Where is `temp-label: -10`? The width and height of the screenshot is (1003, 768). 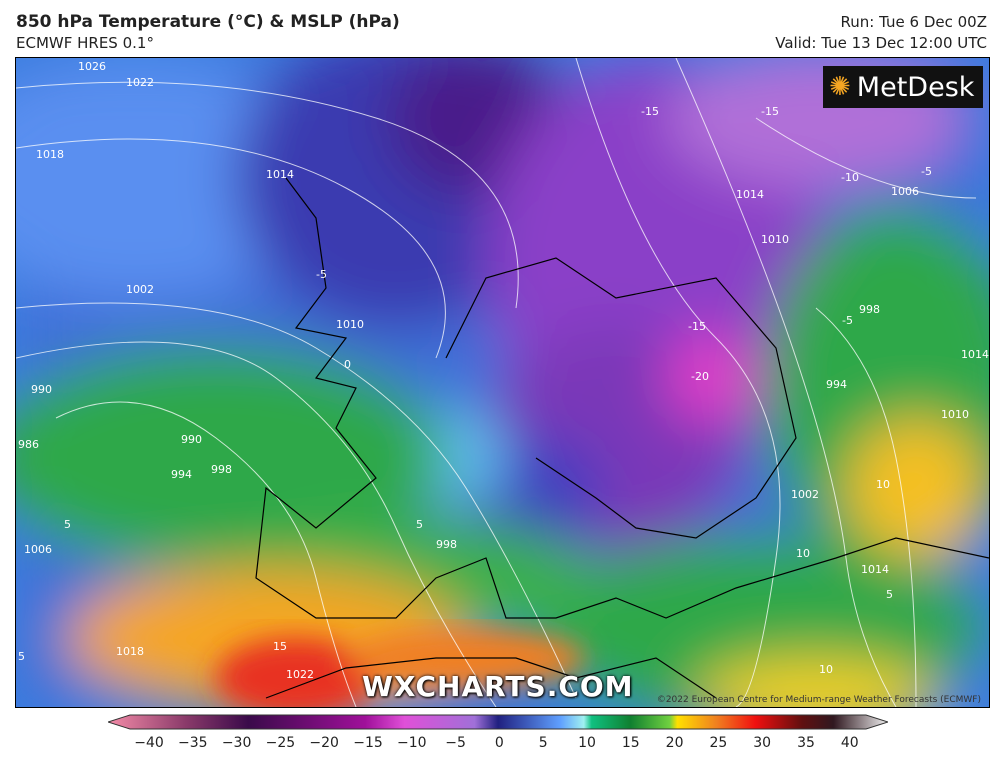
temp-label: -10 is located at coordinates (850, 177).